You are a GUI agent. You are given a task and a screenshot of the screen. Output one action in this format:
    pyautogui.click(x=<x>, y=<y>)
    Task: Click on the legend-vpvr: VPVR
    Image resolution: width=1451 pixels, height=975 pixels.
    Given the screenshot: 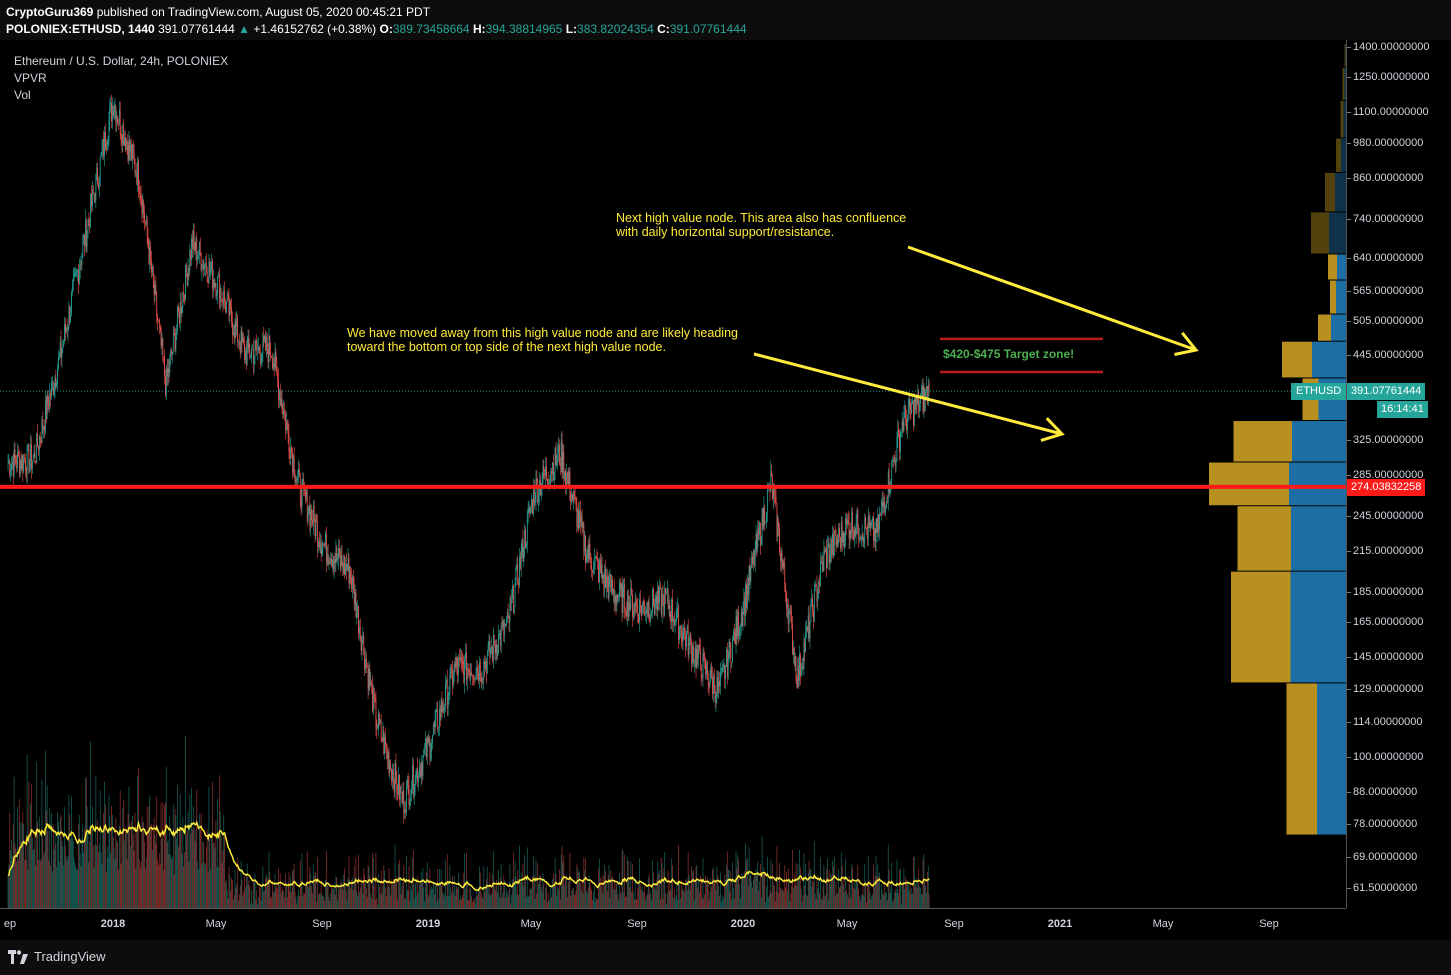 What is the action you would take?
    pyautogui.click(x=30, y=78)
    